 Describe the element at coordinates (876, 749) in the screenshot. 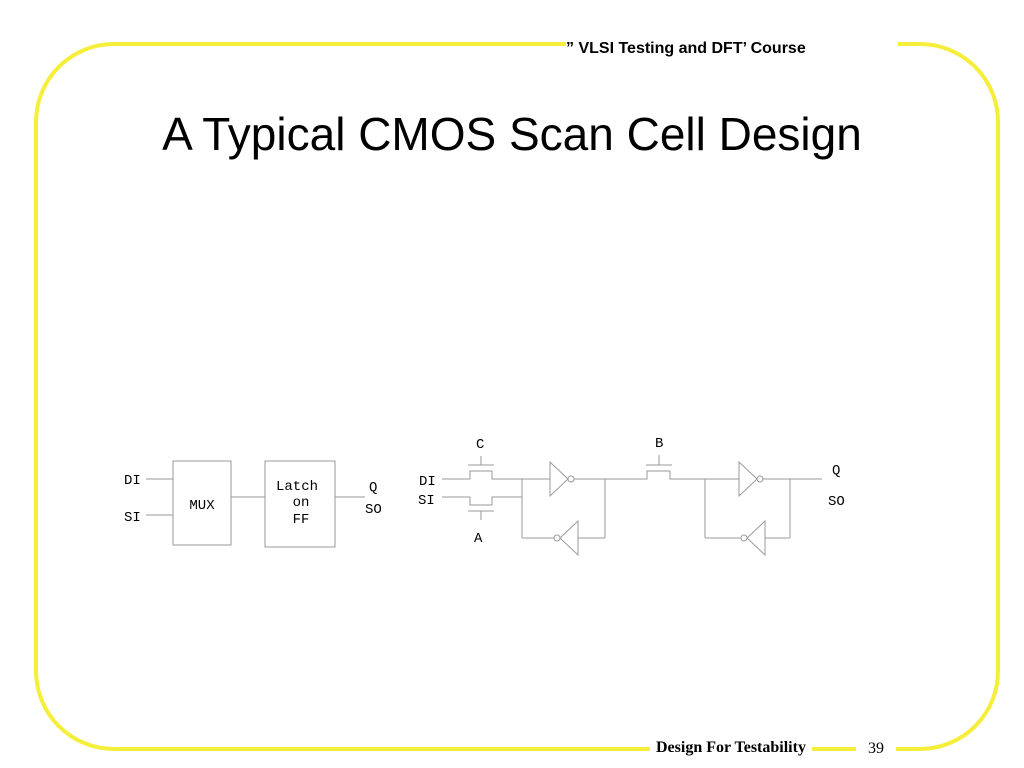

I see `page-number: 39` at that location.